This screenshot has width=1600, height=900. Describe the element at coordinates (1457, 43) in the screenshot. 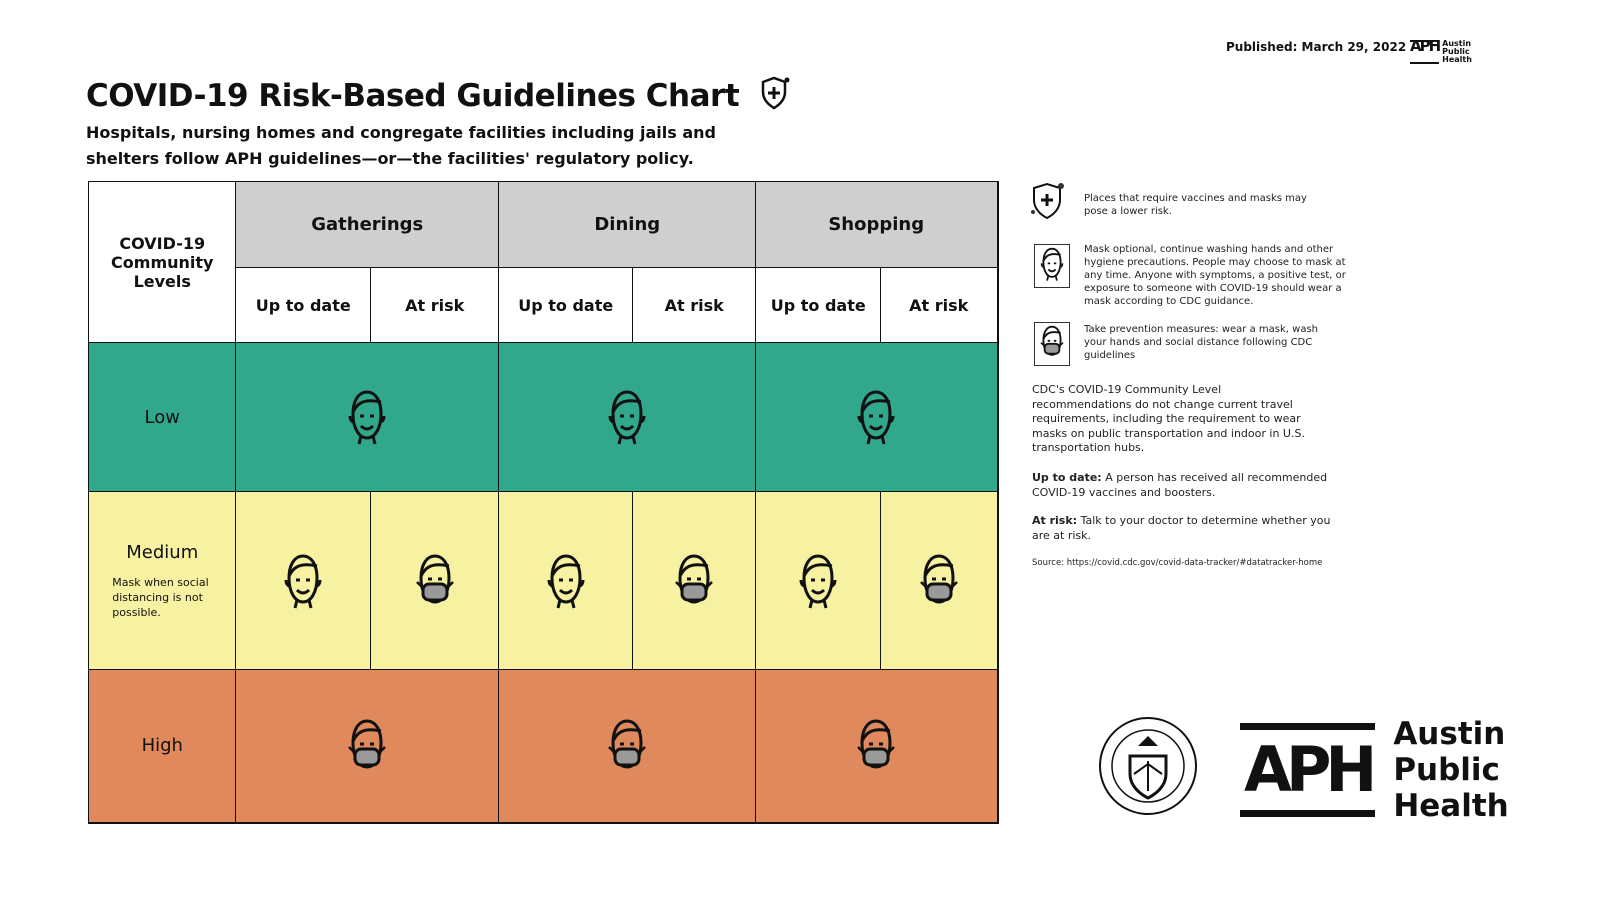

I see `aph-small-line: Austin` at that location.